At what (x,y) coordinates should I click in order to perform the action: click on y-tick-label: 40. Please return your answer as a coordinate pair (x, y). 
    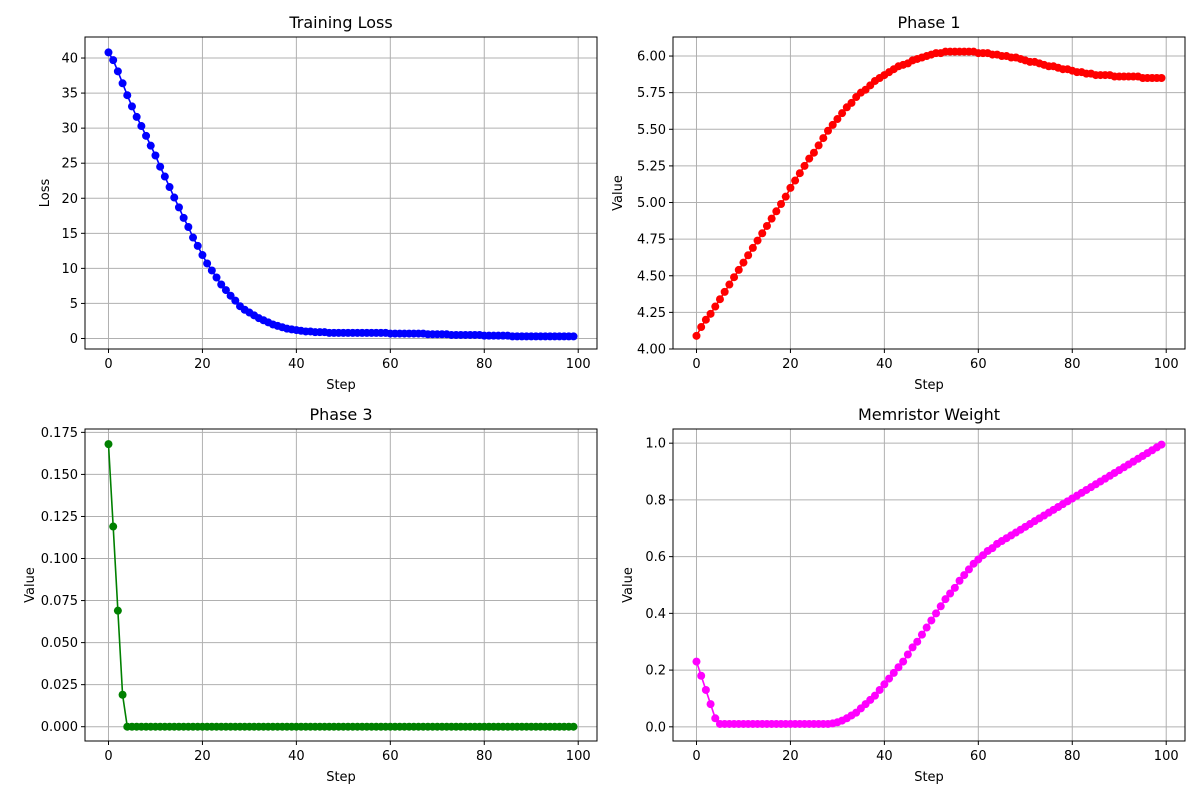
    Looking at the image, I should click on (69, 59).